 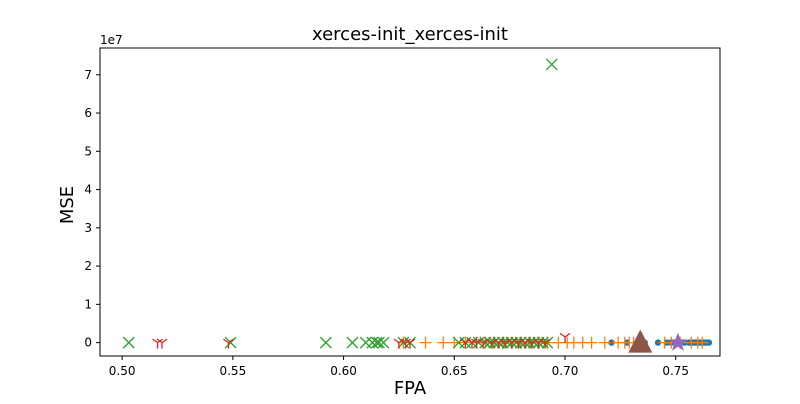 What do you see at coordinates (88, 266) in the screenshot?
I see `y-tick-label: 2` at bounding box center [88, 266].